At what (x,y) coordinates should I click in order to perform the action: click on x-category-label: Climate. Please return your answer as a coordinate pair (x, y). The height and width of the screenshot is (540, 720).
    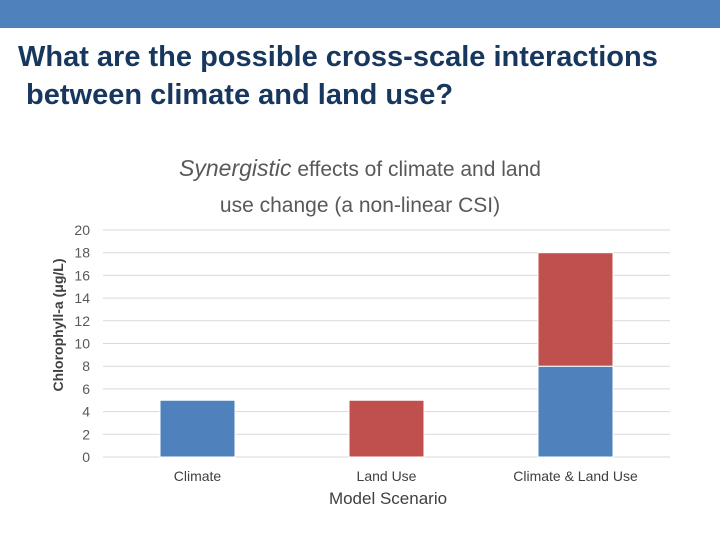
    Looking at the image, I should click on (198, 476).